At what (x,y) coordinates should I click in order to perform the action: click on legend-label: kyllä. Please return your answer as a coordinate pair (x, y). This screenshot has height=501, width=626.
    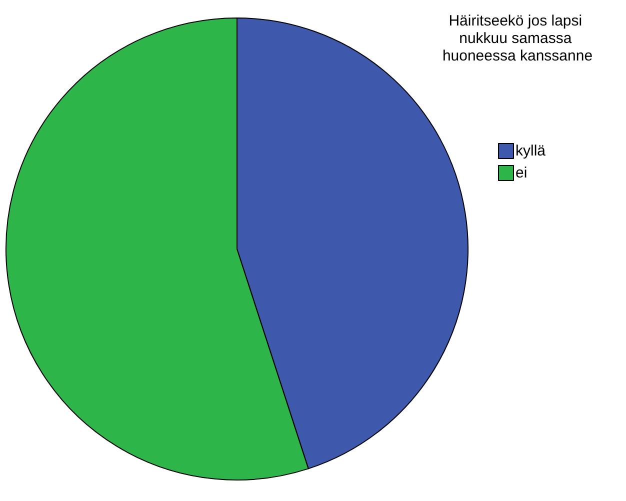
    Looking at the image, I should click on (531, 151).